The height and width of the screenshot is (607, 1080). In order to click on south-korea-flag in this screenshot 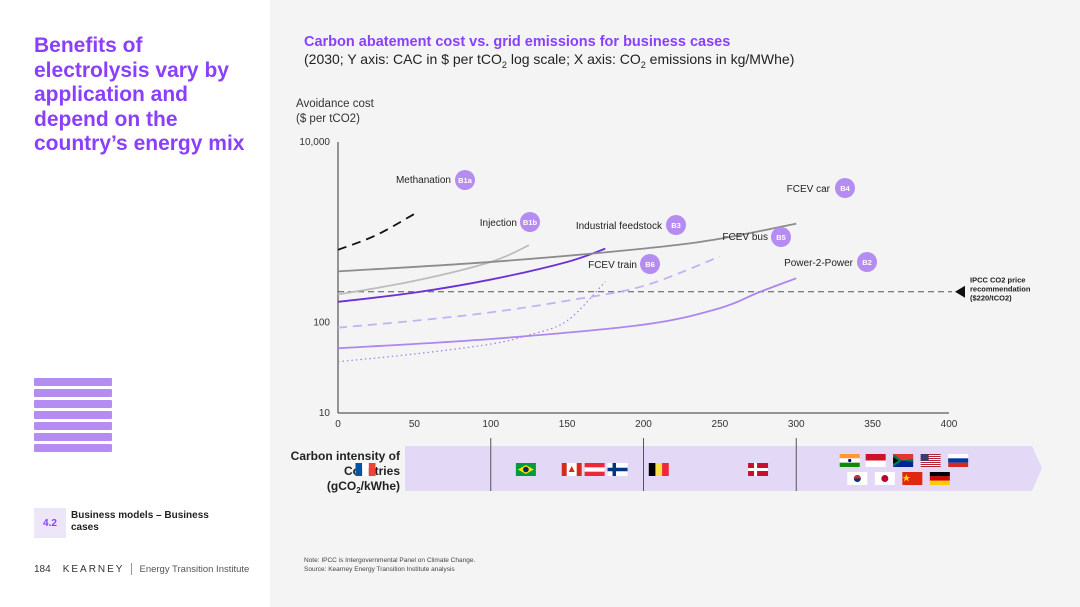, I will do `click(857, 478)`.